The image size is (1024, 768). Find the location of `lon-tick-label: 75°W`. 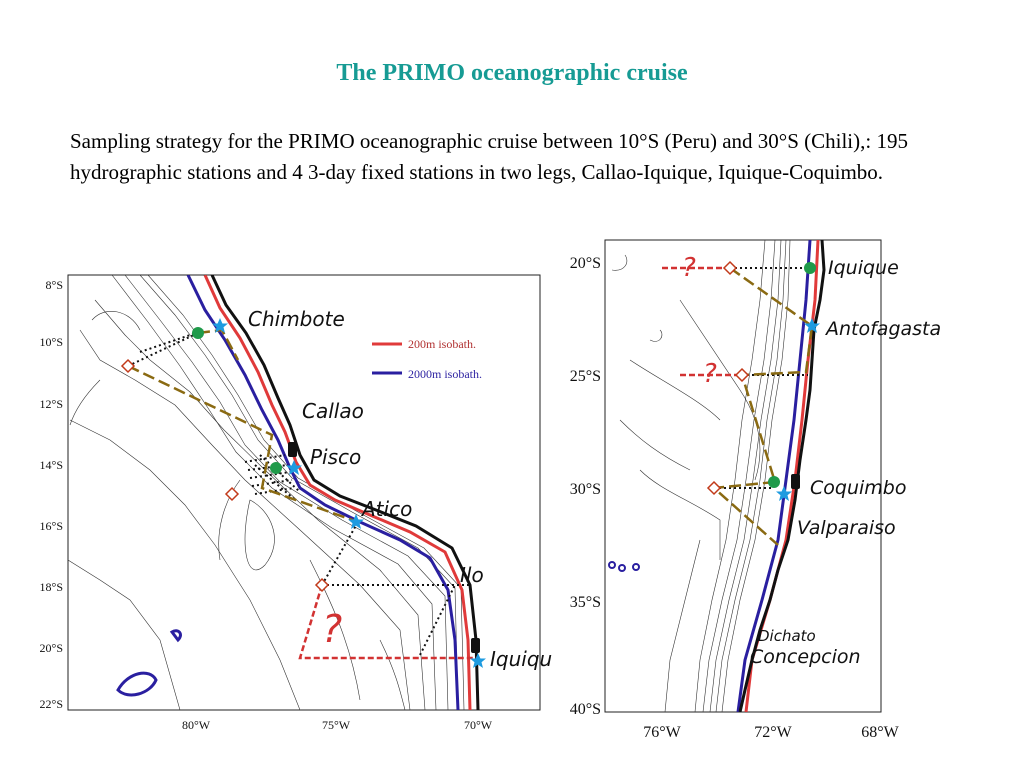

lon-tick-label: 75°W is located at coordinates (336, 725).